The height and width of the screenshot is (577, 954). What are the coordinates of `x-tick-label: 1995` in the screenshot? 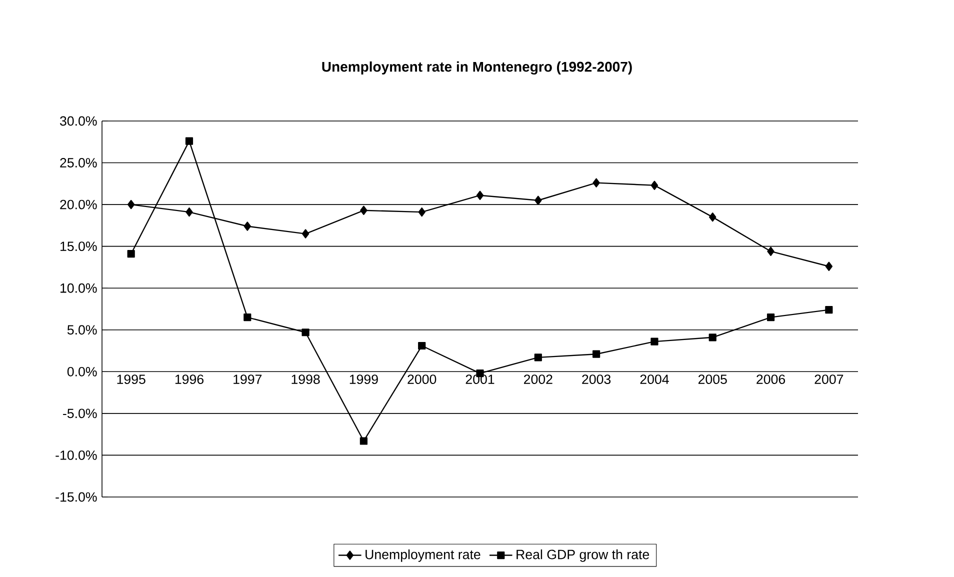 It's located at (131, 379).